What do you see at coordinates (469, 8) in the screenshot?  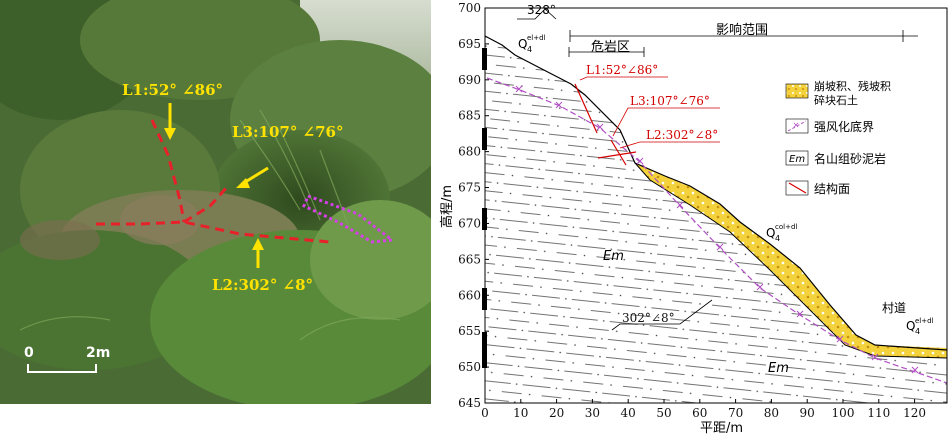 I see `y-tick-label: 700` at bounding box center [469, 8].